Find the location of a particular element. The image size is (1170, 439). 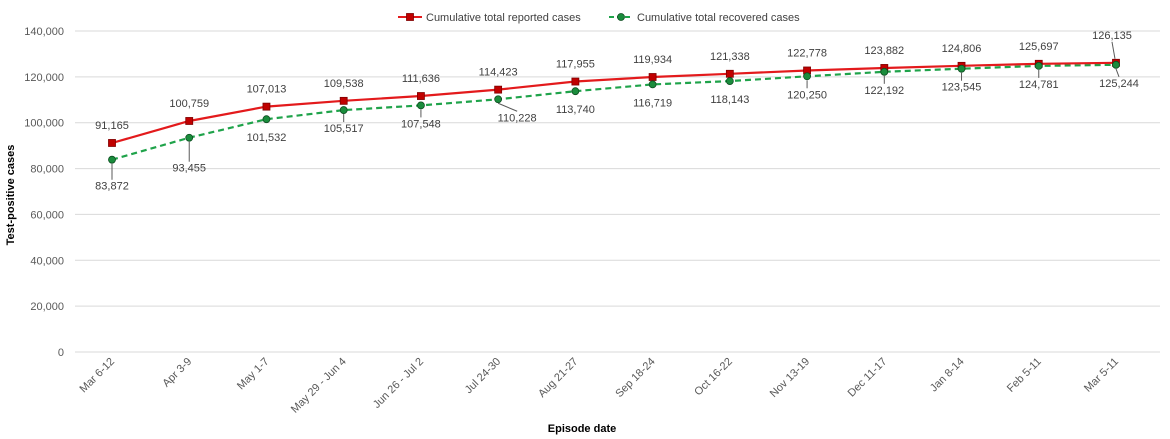

y-tick-label-4: 80,000 is located at coordinates (47, 170).